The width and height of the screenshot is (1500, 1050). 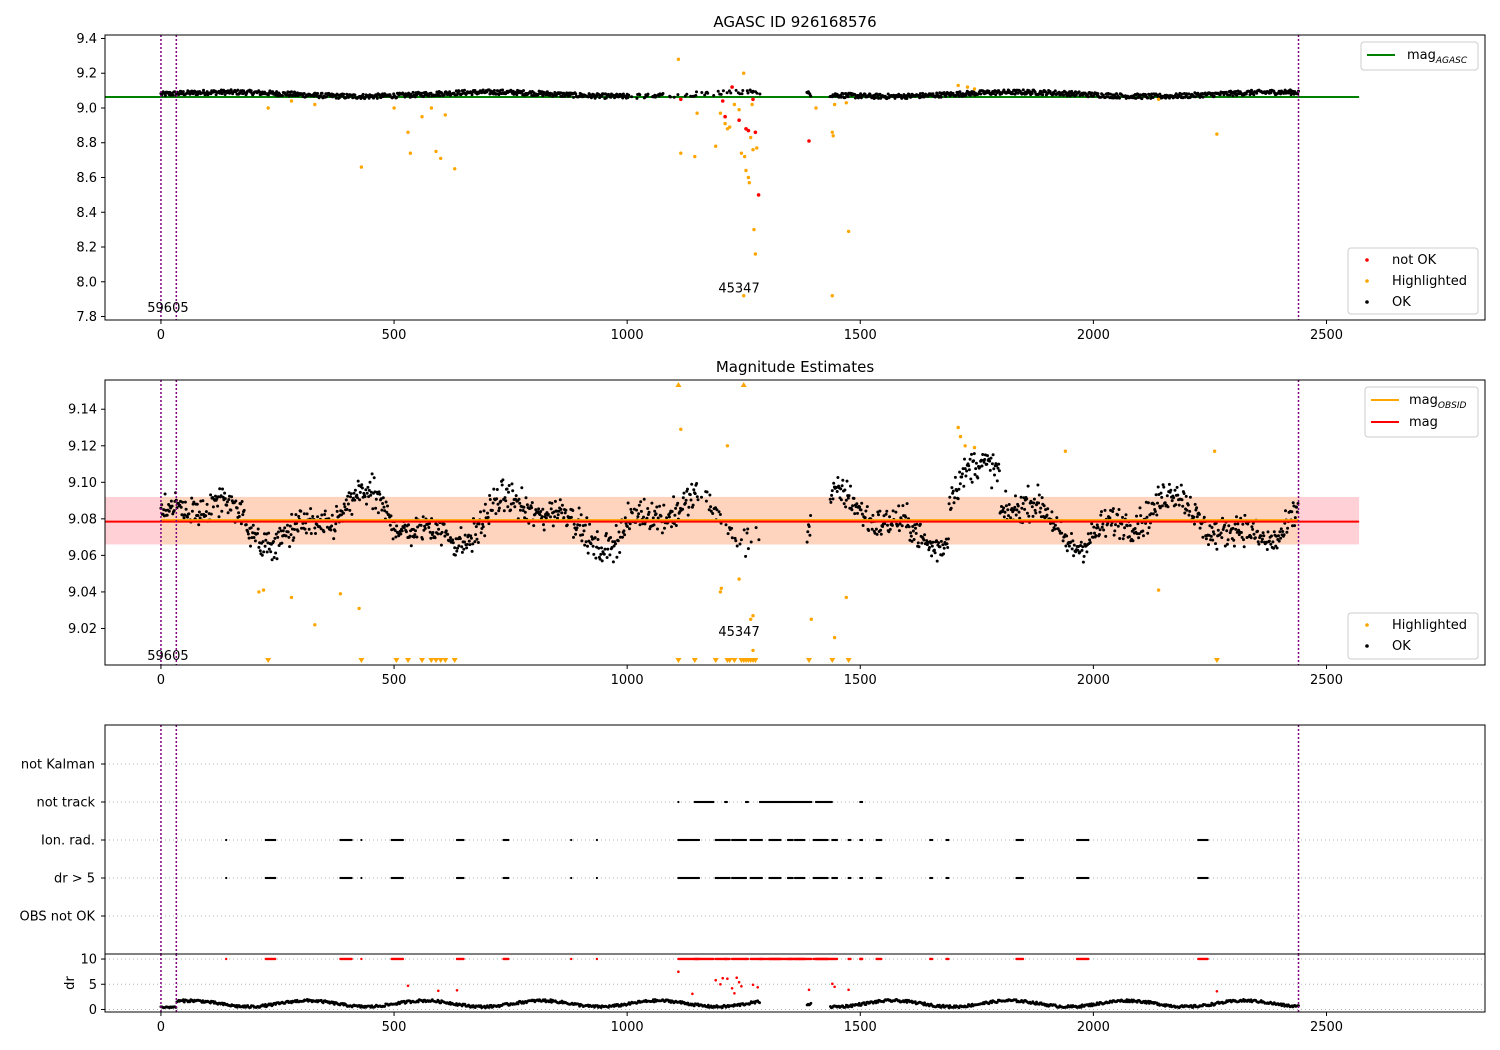 I want to click on y-tick-label: 8.2, so click(x=86, y=248).